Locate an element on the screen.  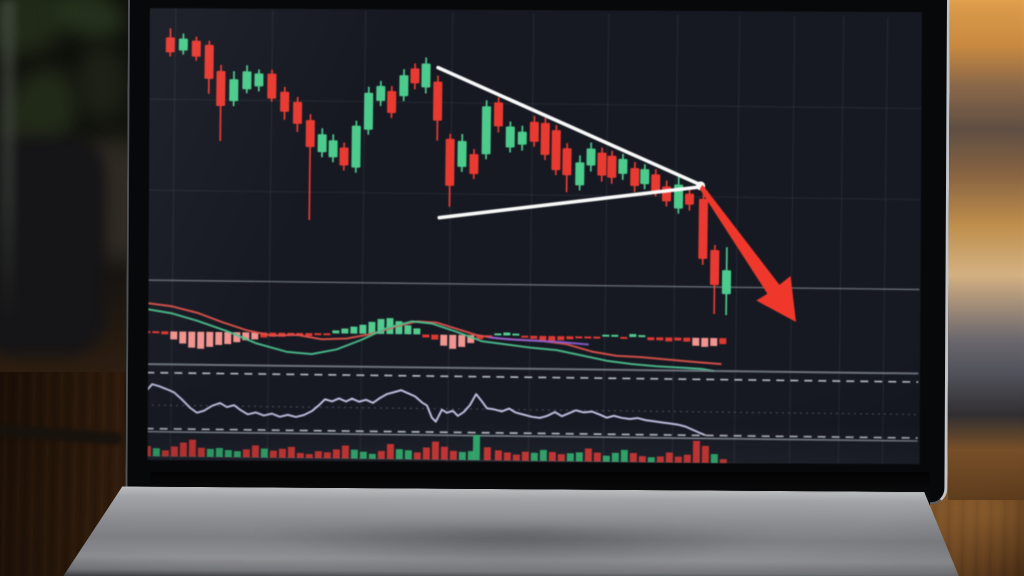
laptop-keyboard-deck is located at coordinates (512, 531).